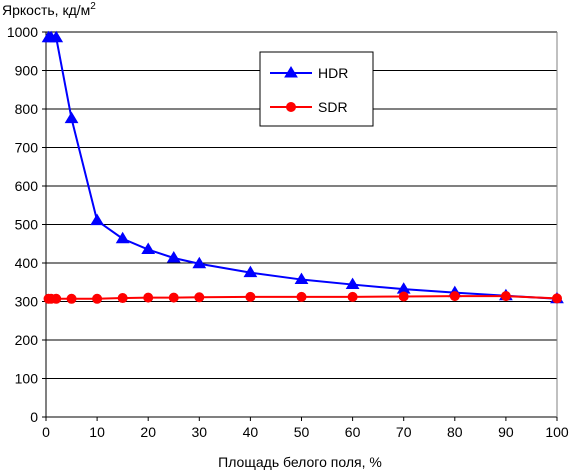 The height and width of the screenshot is (471, 571). What do you see at coordinates (148, 432) in the screenshot?
I see `x-tick-label: 20` at bounding box center [148, 432].